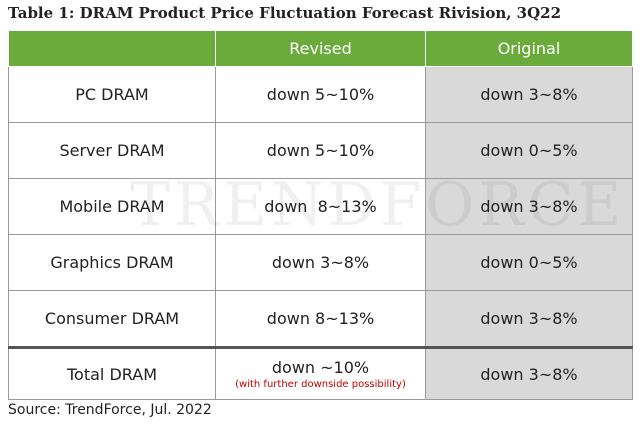 The width and height of the screenshot is (640, 427). I want to click on row-label: PC DRAM, so click(112, 94).